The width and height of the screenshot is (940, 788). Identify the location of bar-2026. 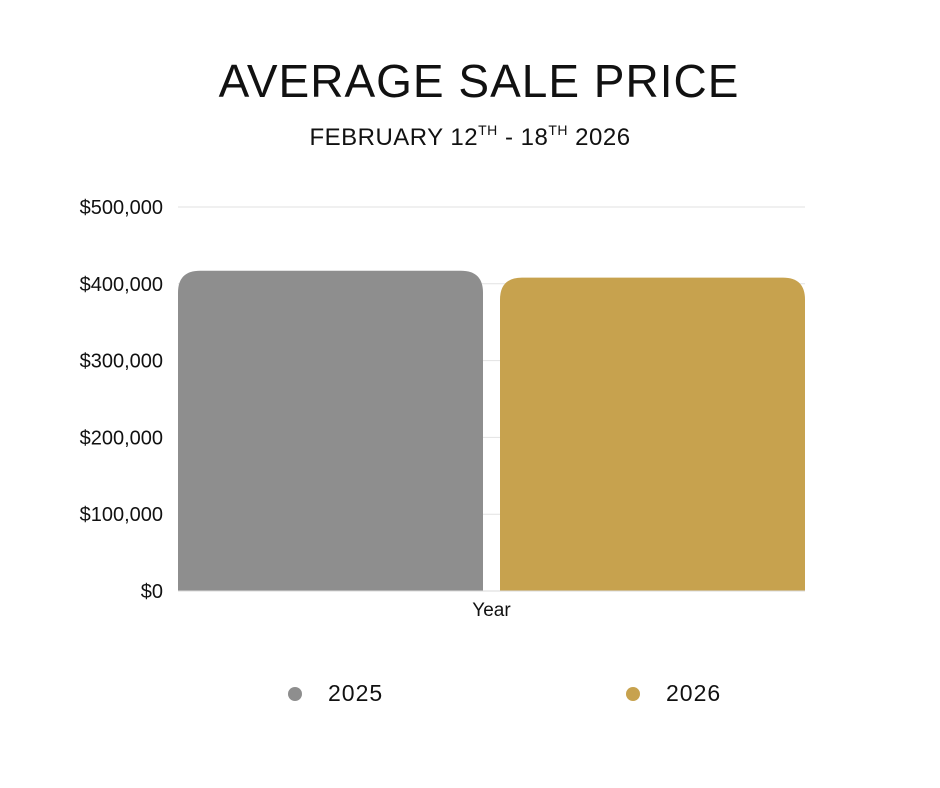
(652, 434).